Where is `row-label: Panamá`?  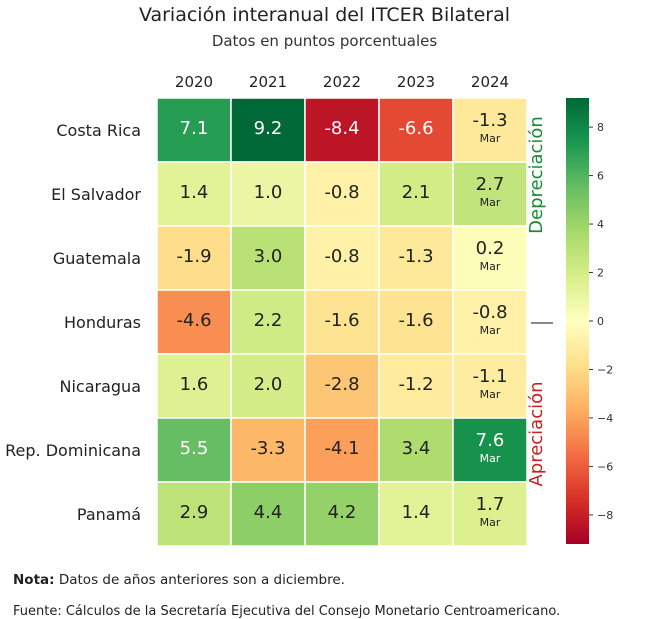
row-label: Panamá is located at coordinates (109, 514).